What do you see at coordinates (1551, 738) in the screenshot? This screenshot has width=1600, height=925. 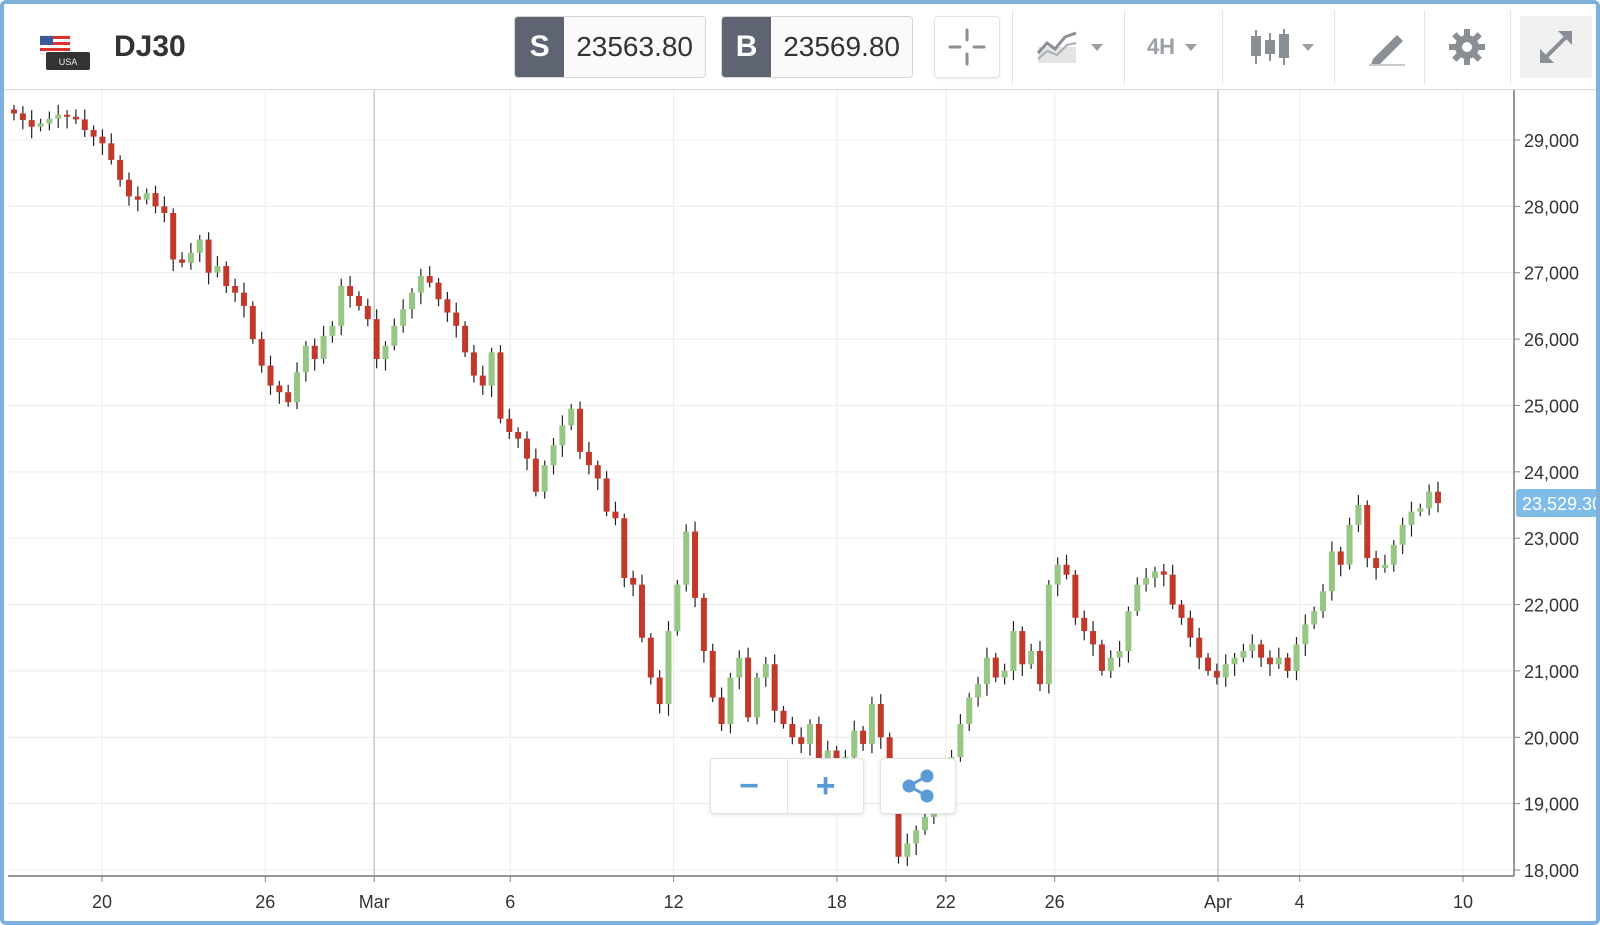 I see `y-tick-label: 20,000` at bounding box center [1551, 738].